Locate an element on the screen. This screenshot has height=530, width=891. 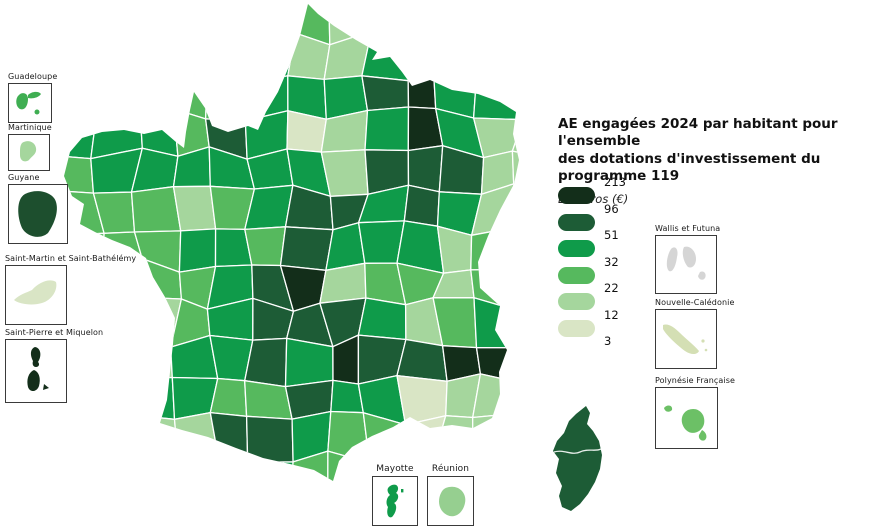
martinique-shape is located at coordinates (28, 151).